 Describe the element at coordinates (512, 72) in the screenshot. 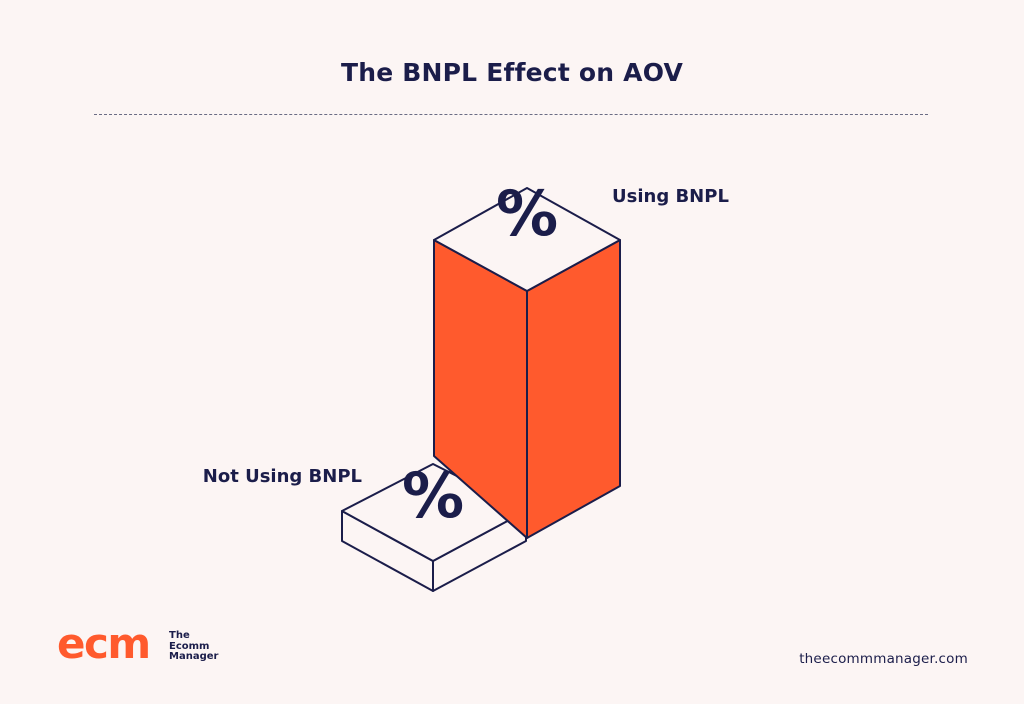

I see `chart-title: The BNPL Effect on AOV` at that location.